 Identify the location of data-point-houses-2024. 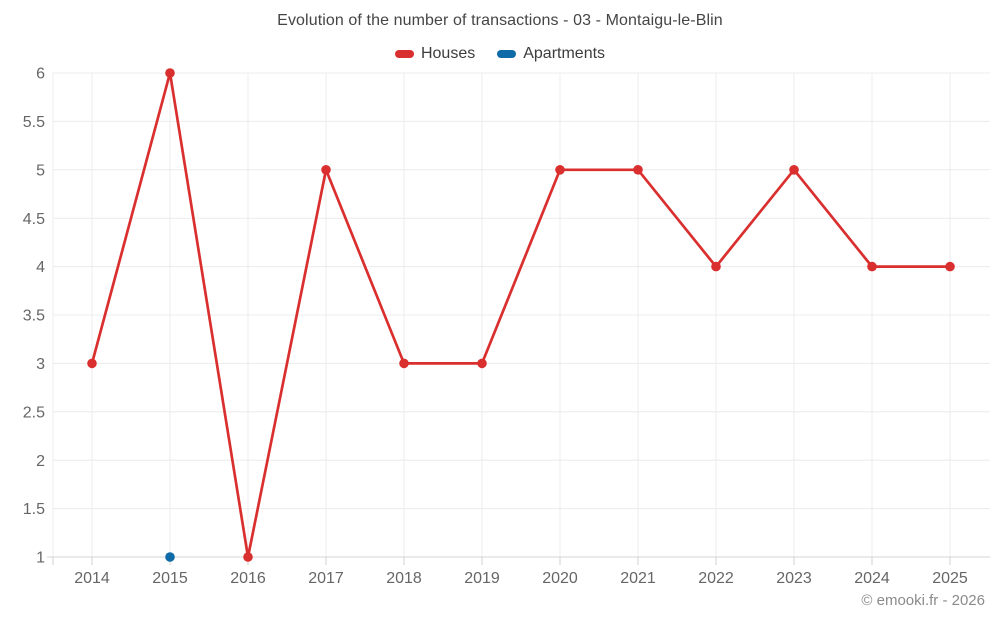
(872, 266).